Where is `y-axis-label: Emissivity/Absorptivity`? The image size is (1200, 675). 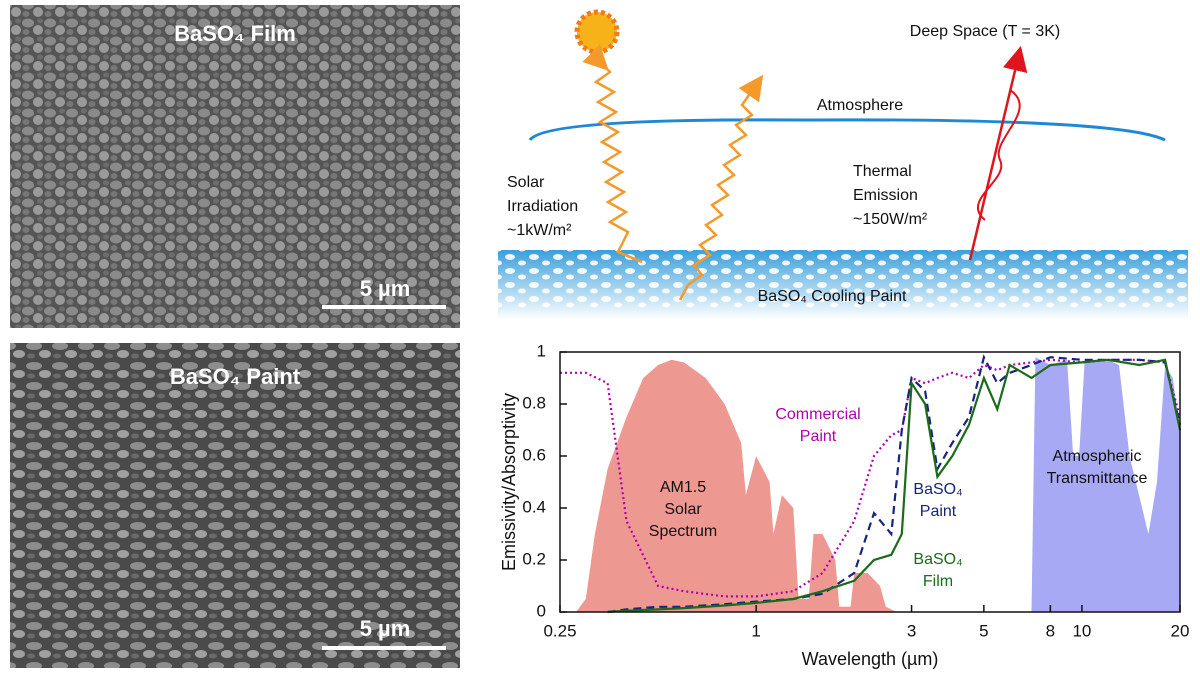
y-axis-label: Emissivity/Absorptivity is located at coordinates (509, 482).